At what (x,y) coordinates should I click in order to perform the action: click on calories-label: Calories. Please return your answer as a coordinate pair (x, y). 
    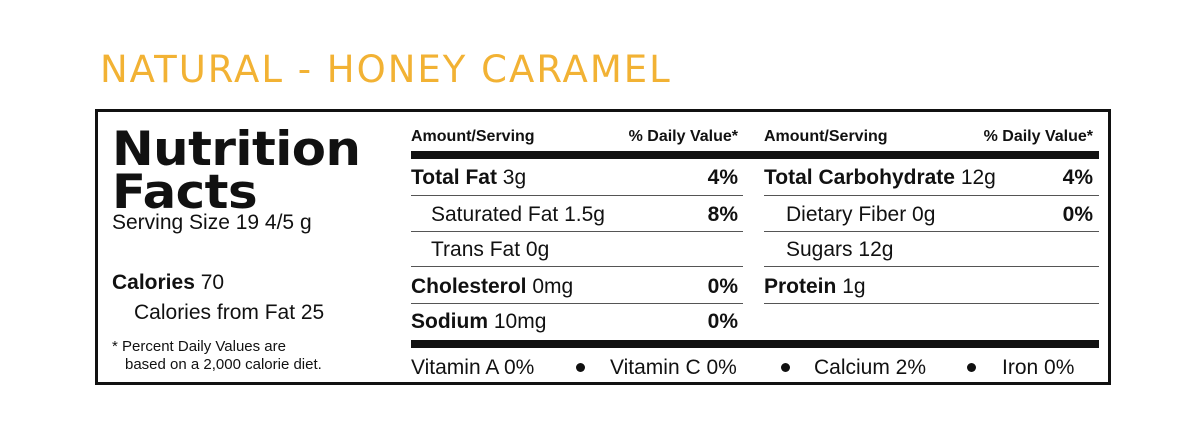
    Looking at the image, I should click on (153, 282).